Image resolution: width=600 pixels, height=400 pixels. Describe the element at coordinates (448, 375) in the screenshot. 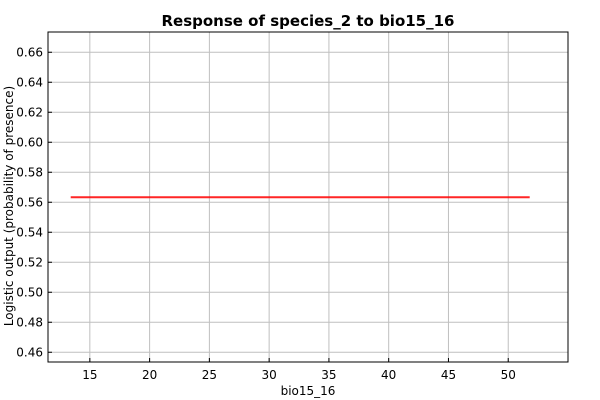

I see `x-tick-label: 45` at that location.